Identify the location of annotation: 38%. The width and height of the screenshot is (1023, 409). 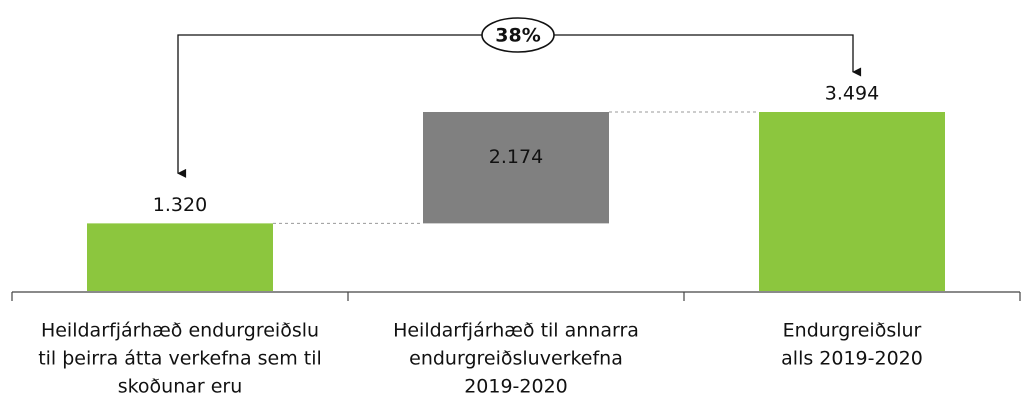
(517, 36).